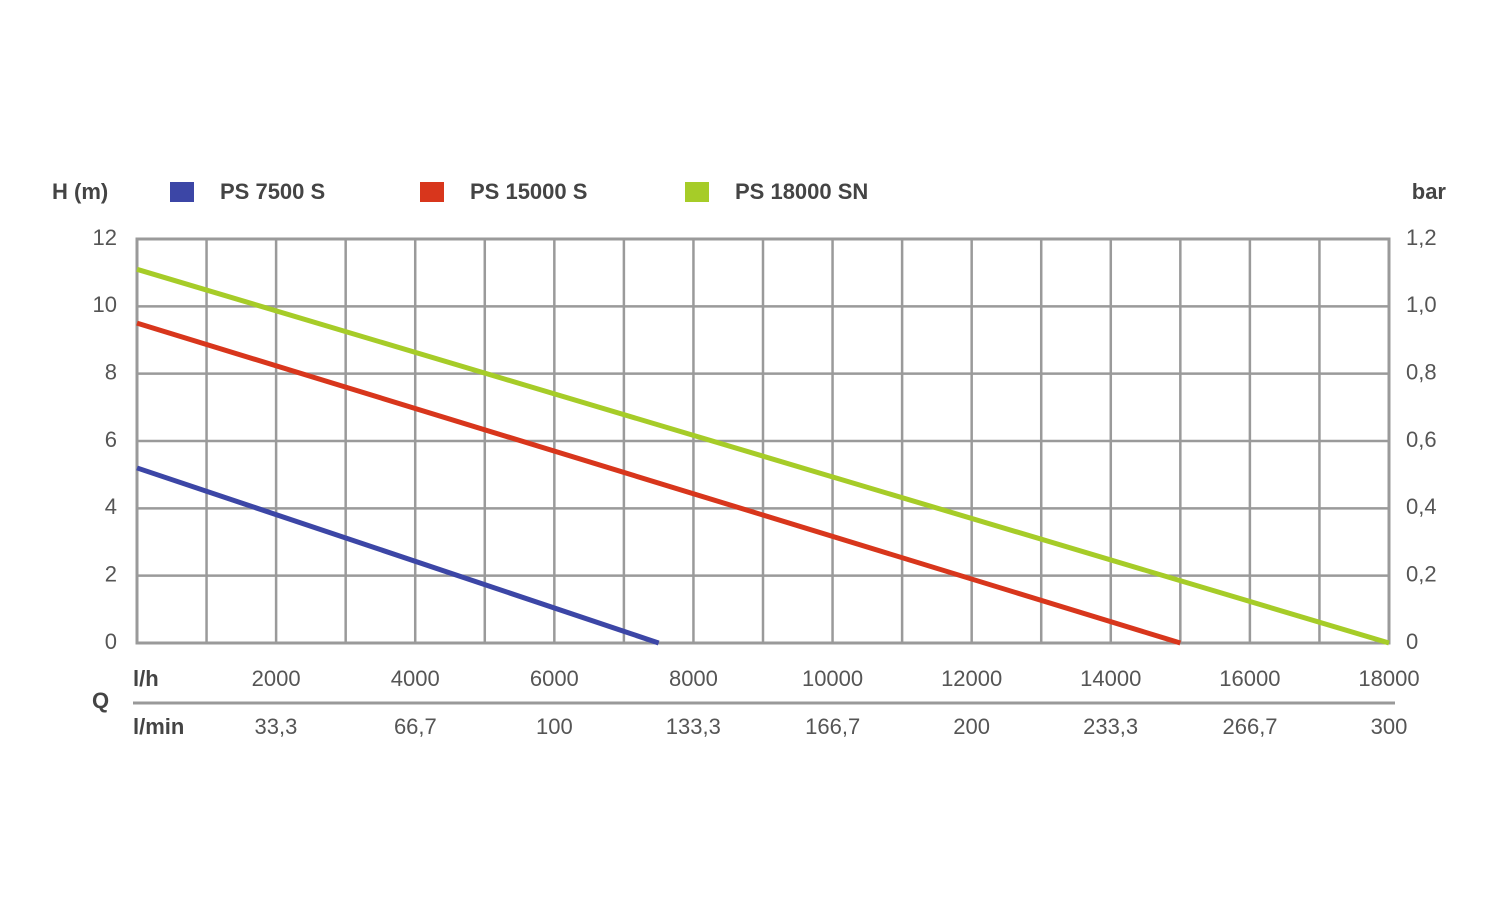 The image size is (1500, 917). I want to click on y2-tick-label: 0,8, so click(1421, 371).